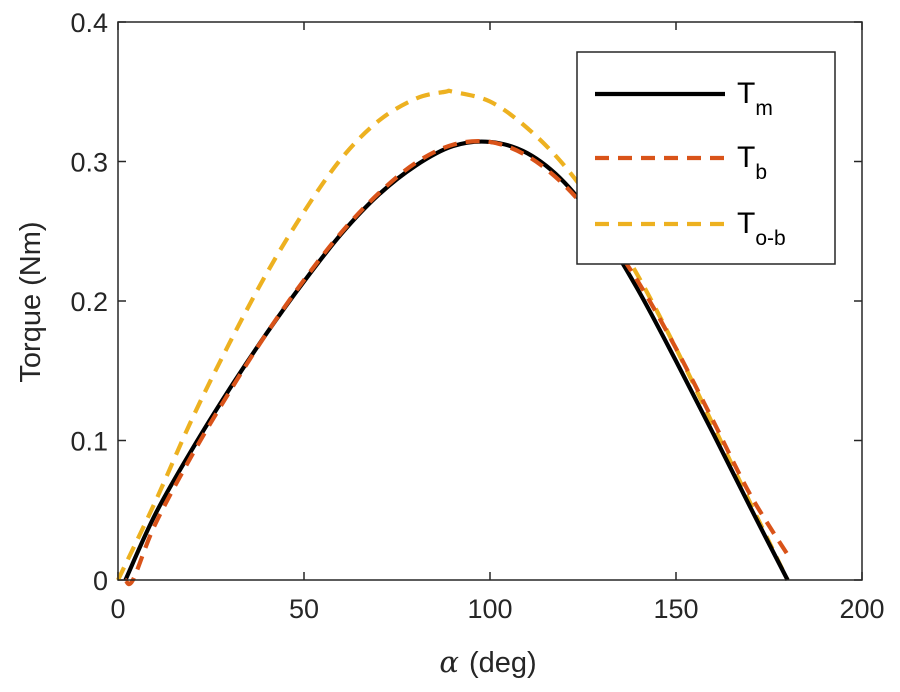 Image resolution: width=900 pixels, height=692 pixels. Describe the element at coordinates (503, 663) in the screenshot. I see `x-axis-label-unit: (deg)` at that location.